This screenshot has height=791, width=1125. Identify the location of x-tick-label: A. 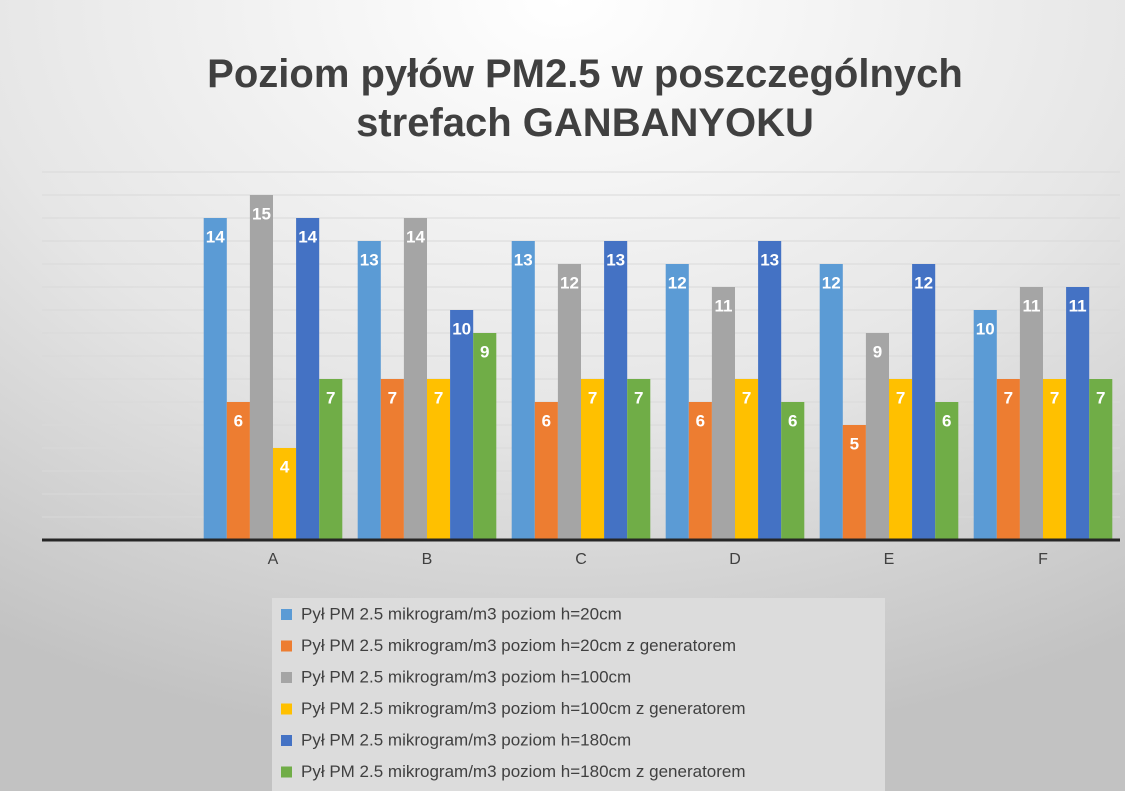
(273, 559).